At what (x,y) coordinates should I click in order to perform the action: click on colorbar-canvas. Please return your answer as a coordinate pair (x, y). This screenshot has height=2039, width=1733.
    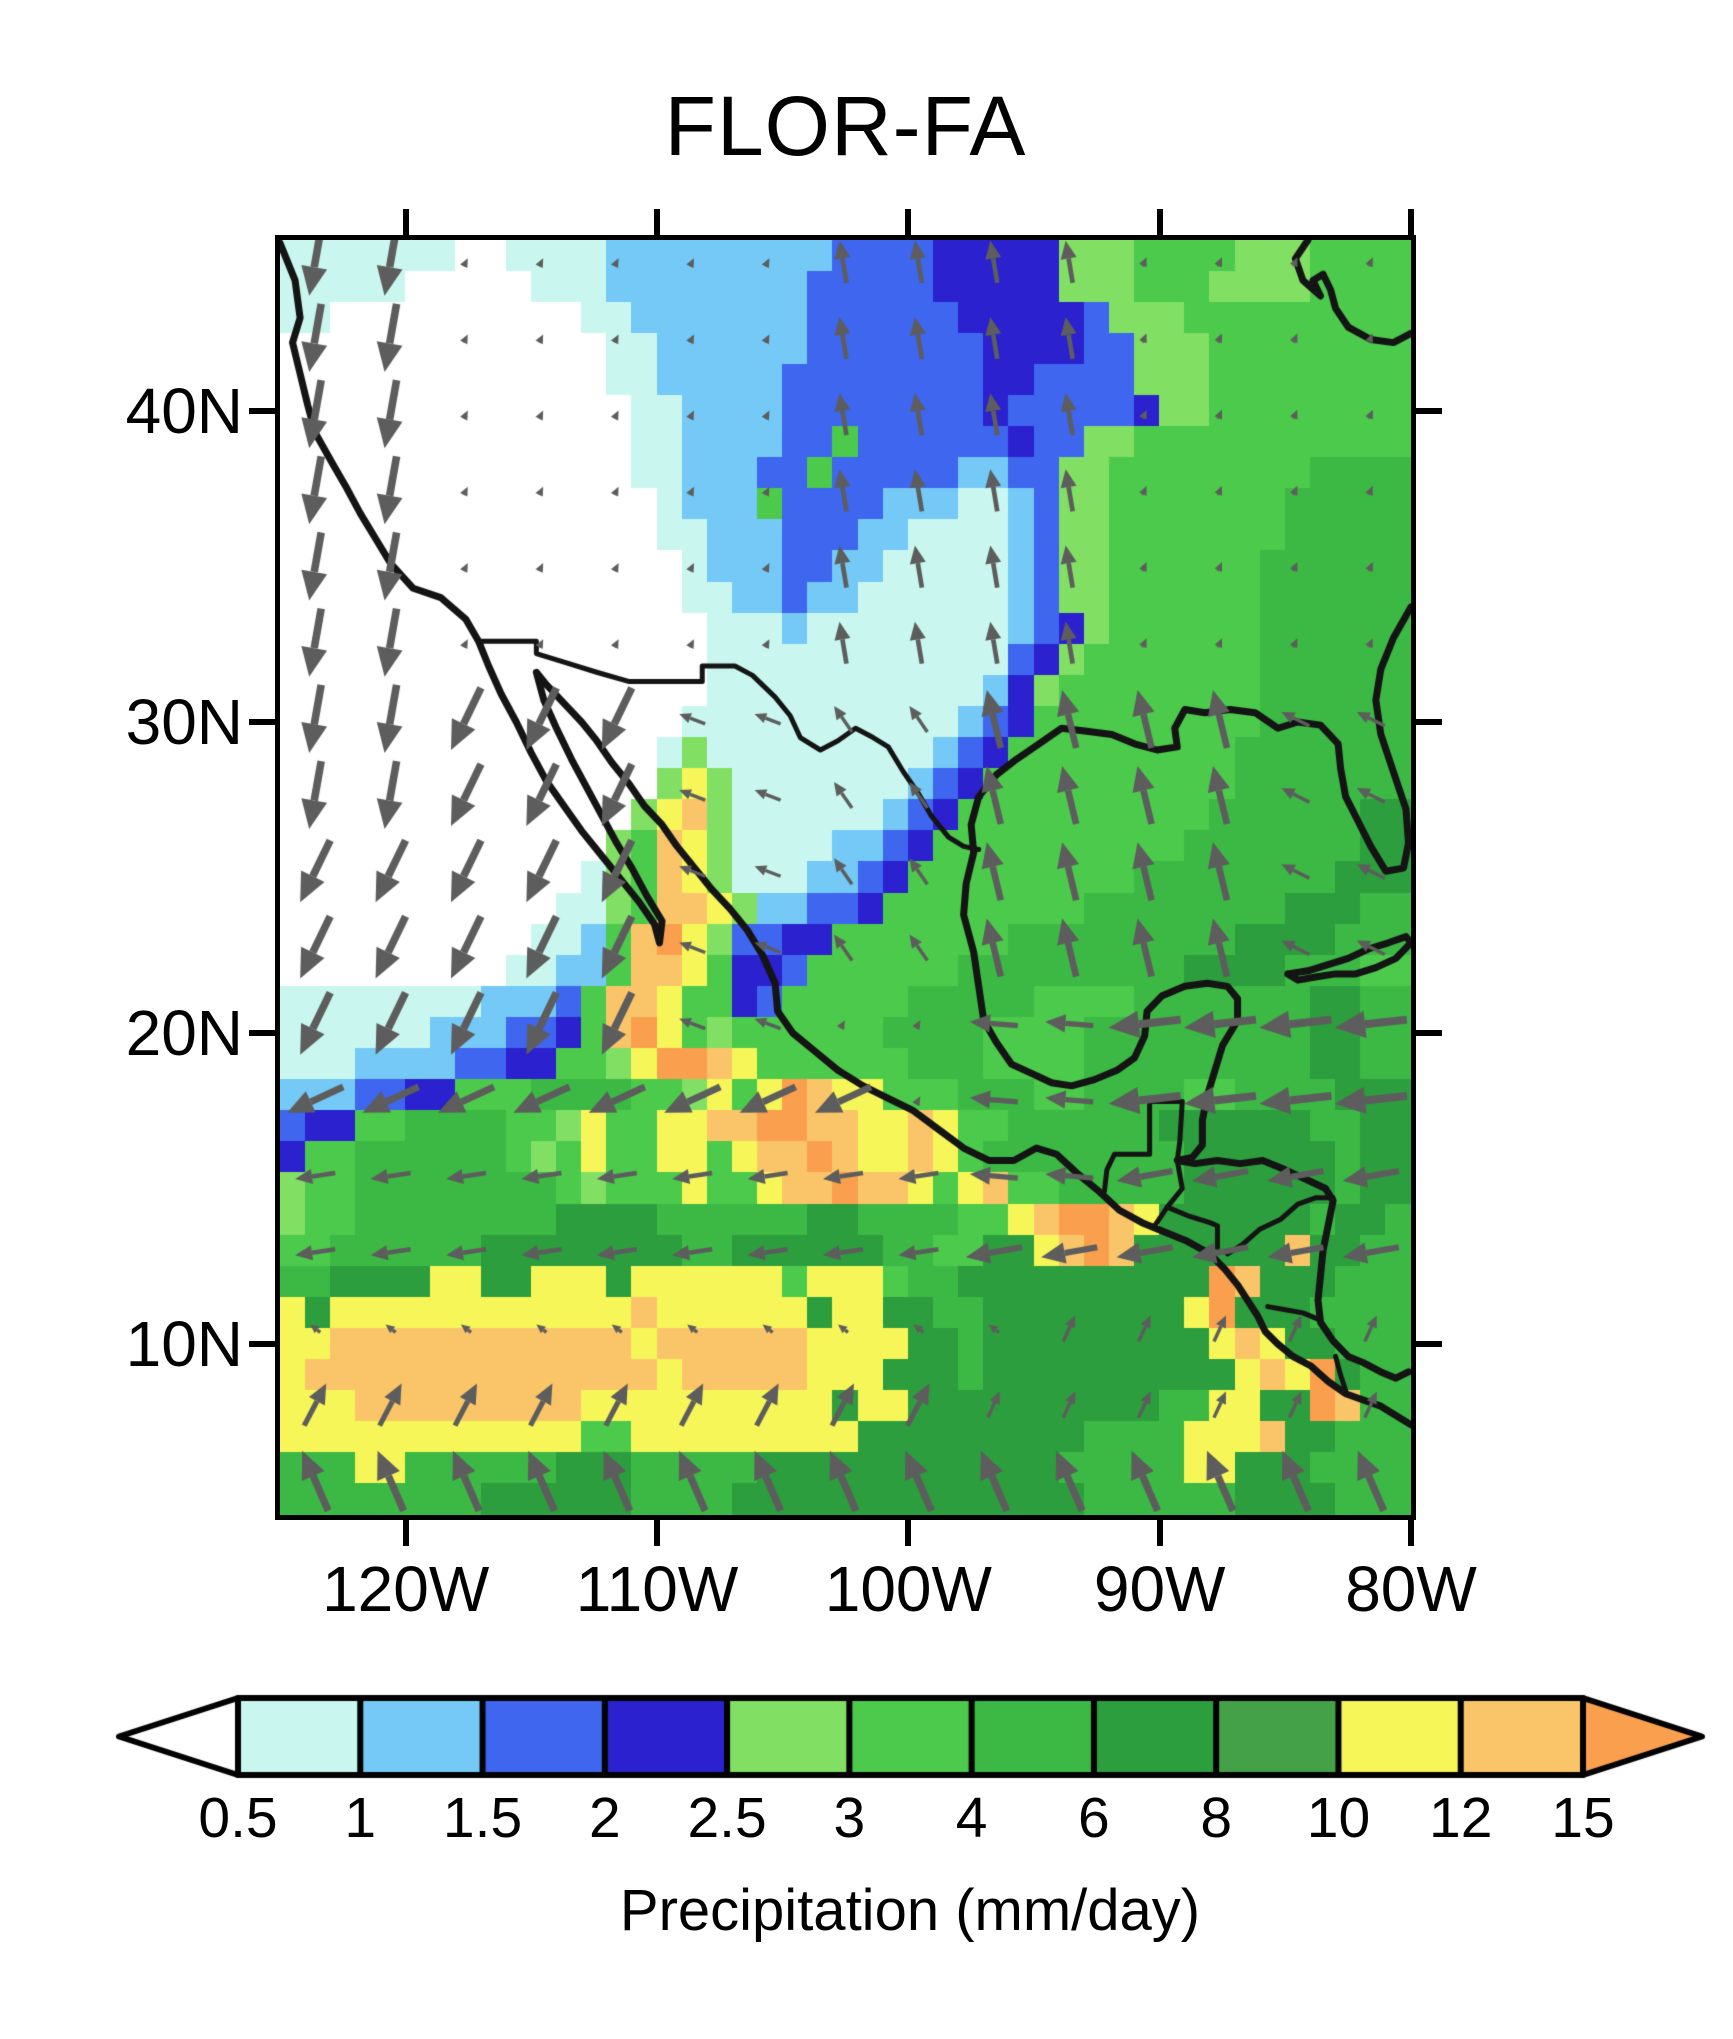
    Looking at the image, I should click on (866, 1750).